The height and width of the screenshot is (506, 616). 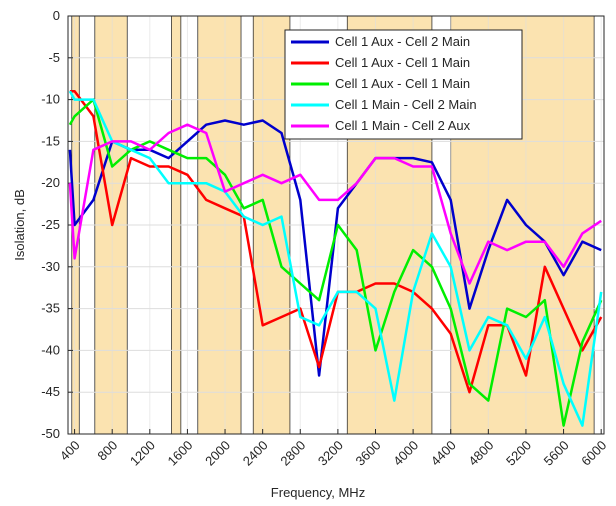 What do you see at coordinates (50, 99) in the screenshot?
I see `y-tick-label: -10` at bounding box center [50, 99].